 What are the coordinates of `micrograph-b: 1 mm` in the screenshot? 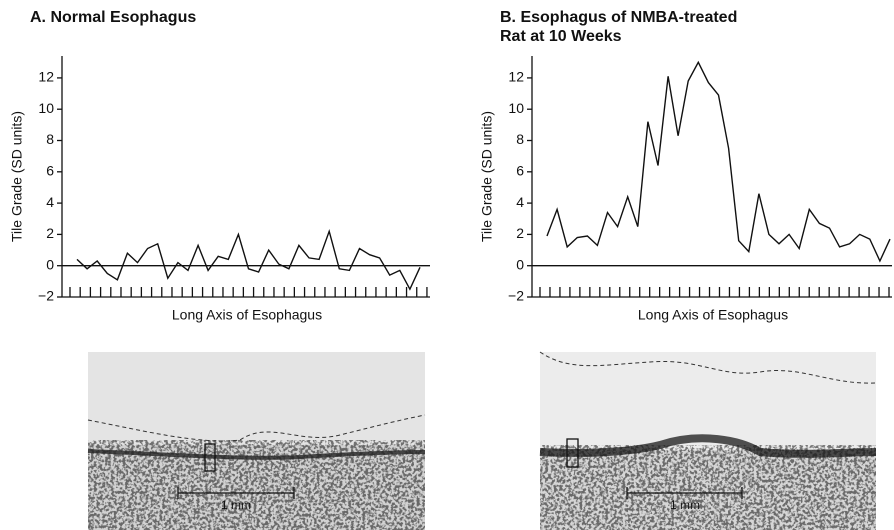 It's located at (708, 440).